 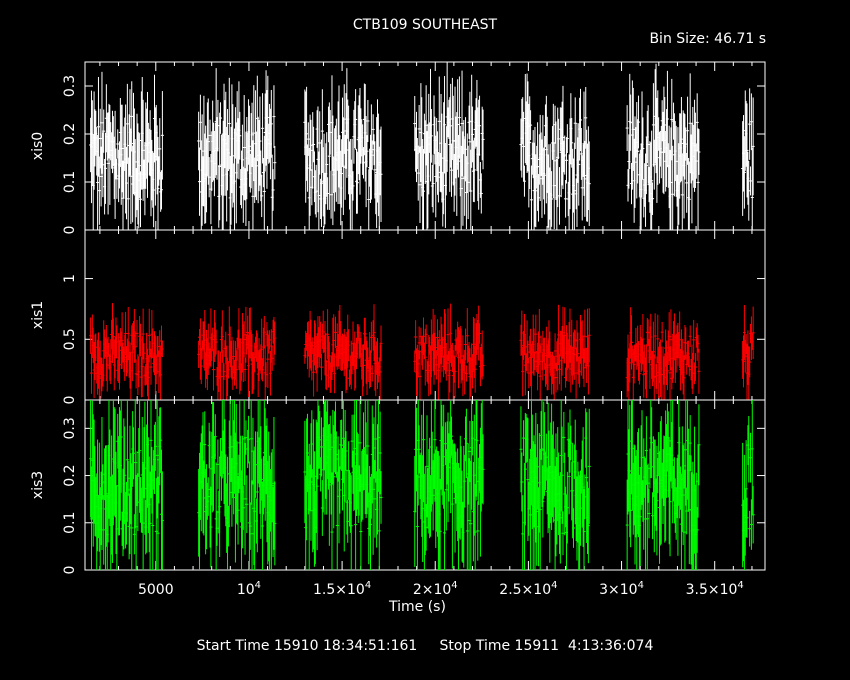 What do you see at coordinates (70, 339) in the screenshot?
I see `y-tick-label-xis1: 0.5` at bounding box center [70, 339].